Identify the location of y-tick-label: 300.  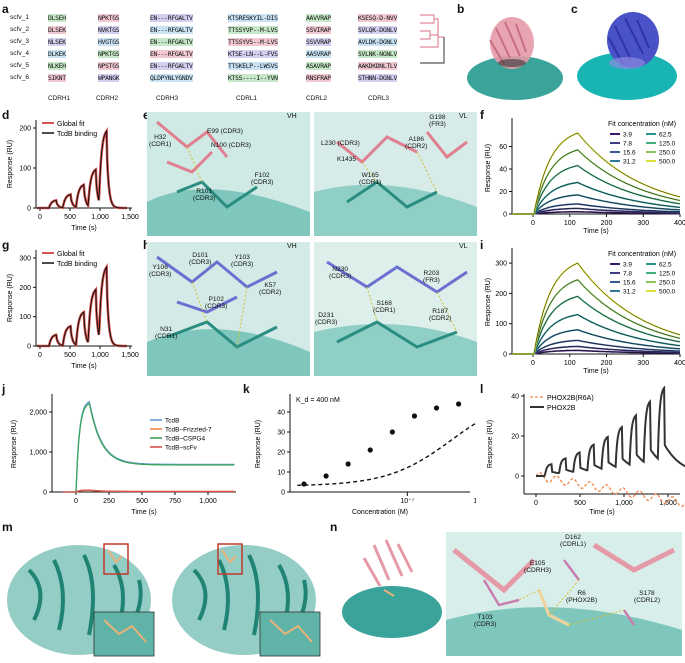
(501, 264).